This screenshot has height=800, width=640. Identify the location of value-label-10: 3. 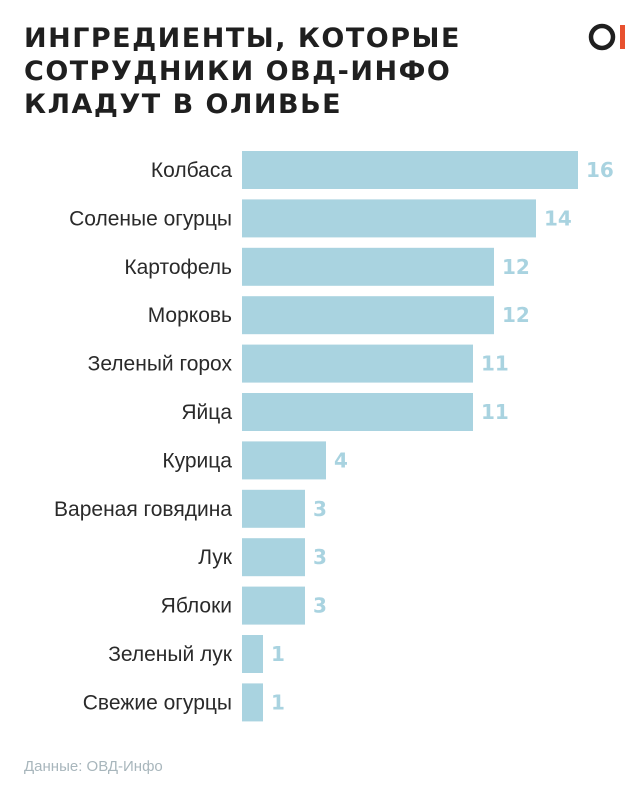
(320, 606).